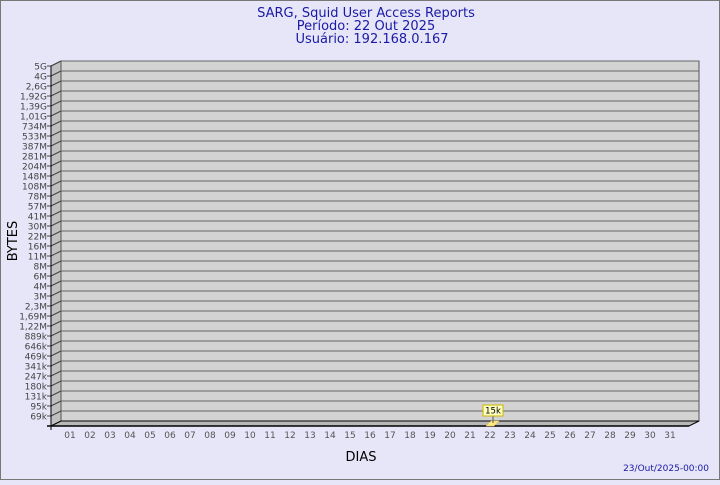  I want to click on y-tick-label: 180k, so click(36, 388).